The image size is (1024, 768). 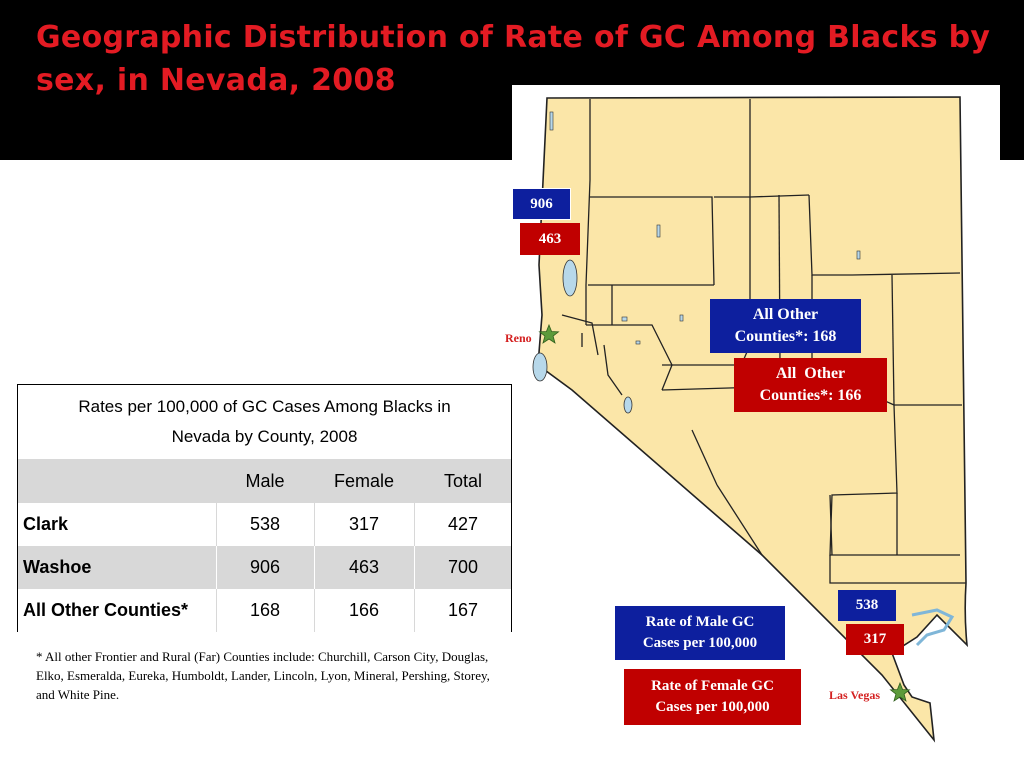 What do you see at coordinates (700, 633) in the screenshot?
I see `legend-male: Rate of Male GC Cases per 100,000` at bounding box center [700, 633].